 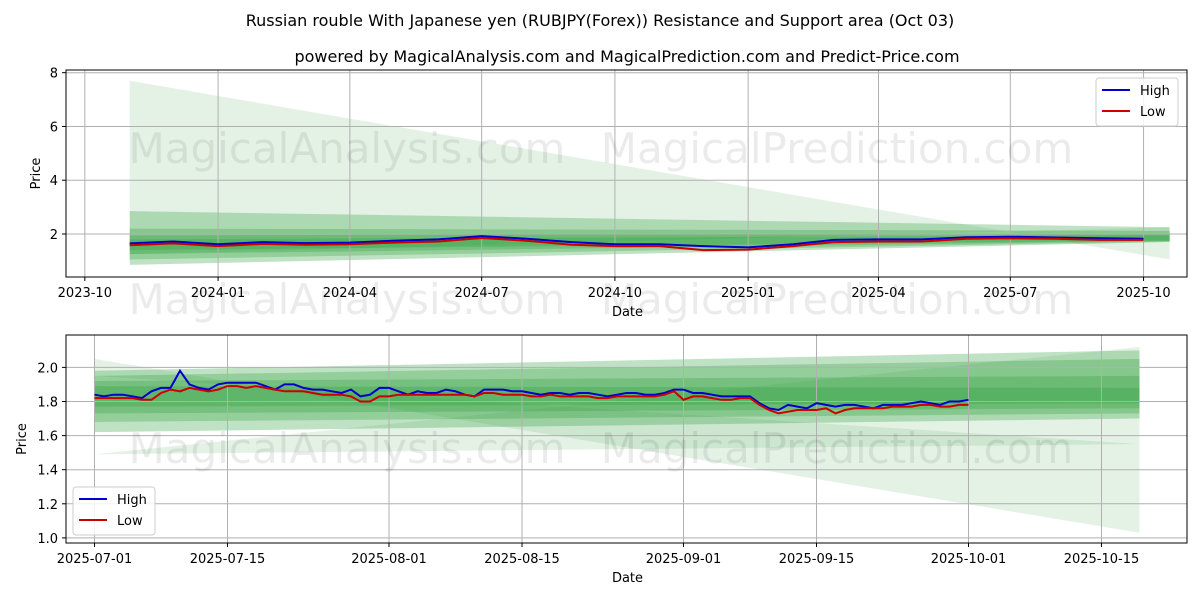 What do you see at coordinates (748, 293) in the screenshot?
I see `x-tick-label: 2025-01` at bounding box center [748, 293].